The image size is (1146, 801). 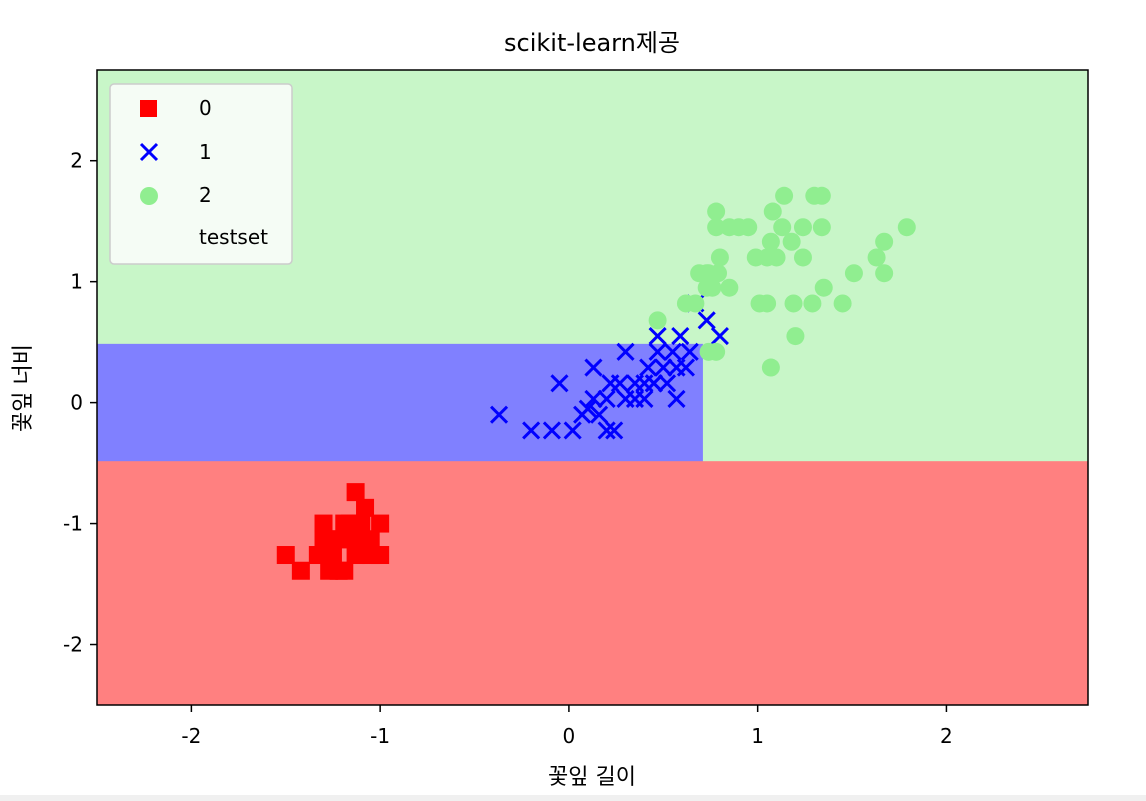 What do you see at coordinates (205, 195) in the screenshot?
I see `legend-label-2: 2` at bounding box center [205, 195].